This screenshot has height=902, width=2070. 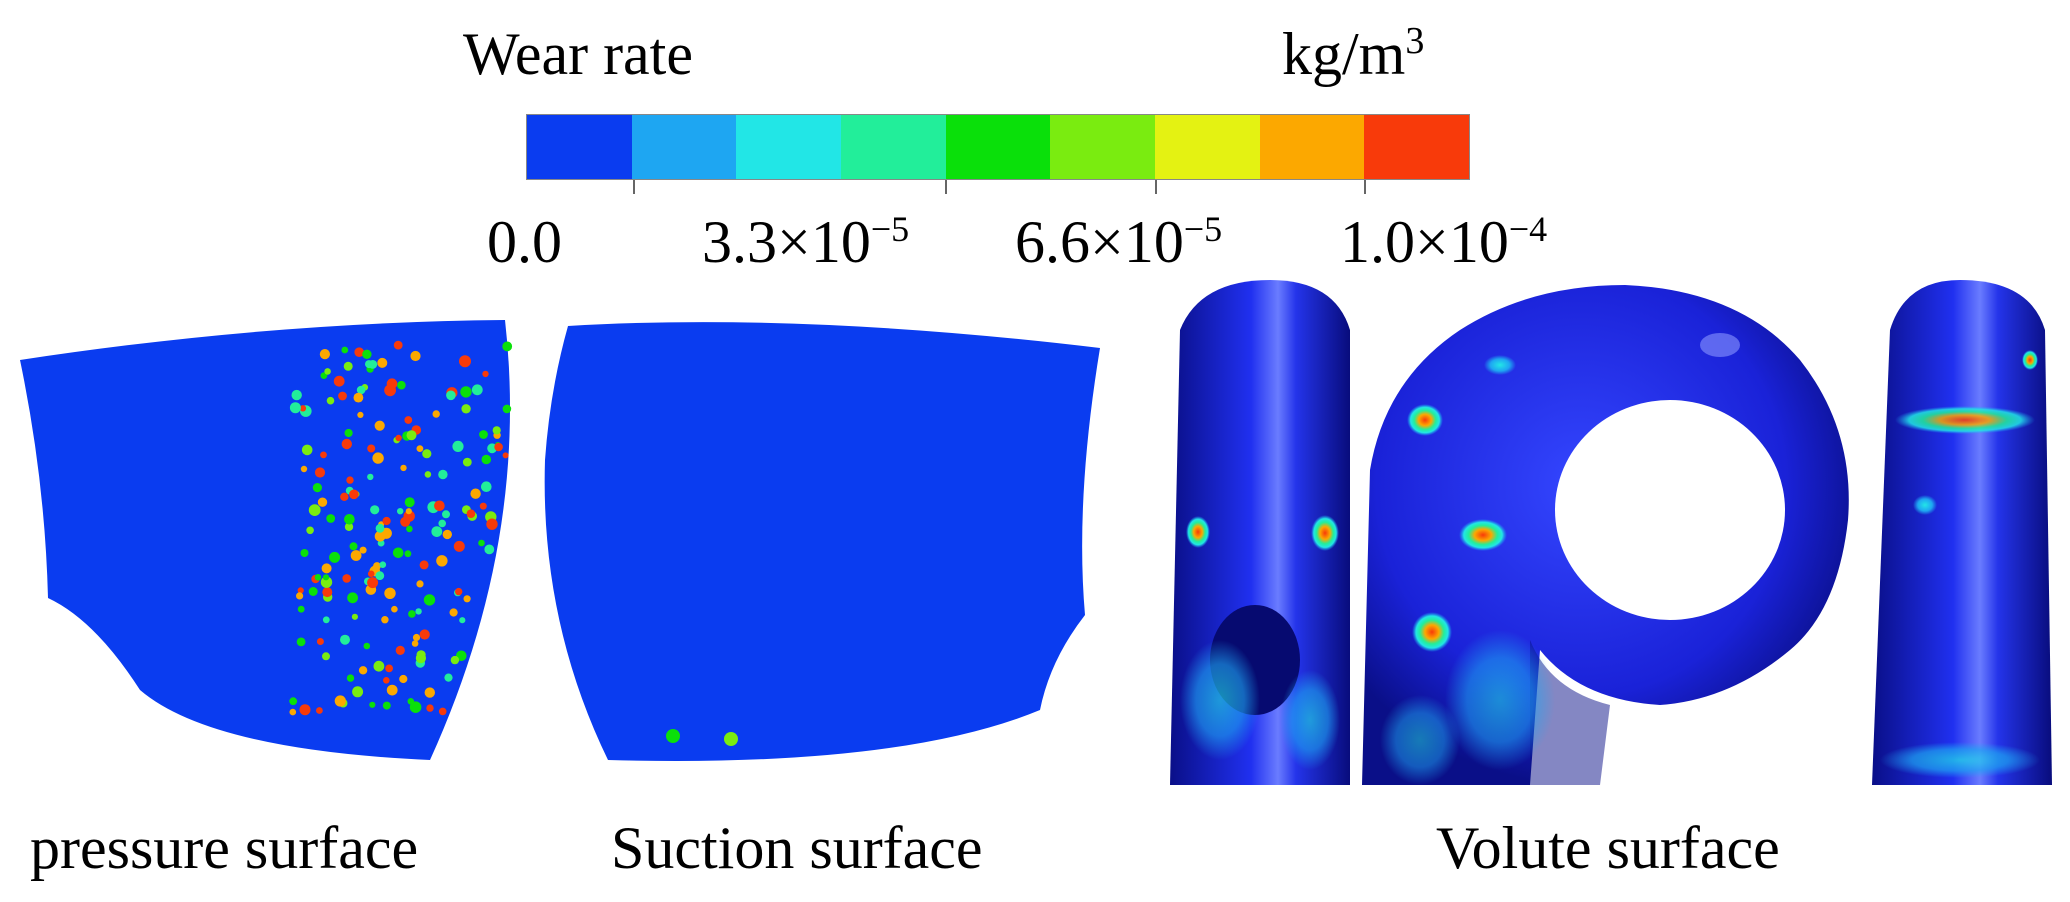 What do you see at coordinates (1260, 532) in the screenshot?
I see `volute-left-tube` at bounding box center [1260, 532].